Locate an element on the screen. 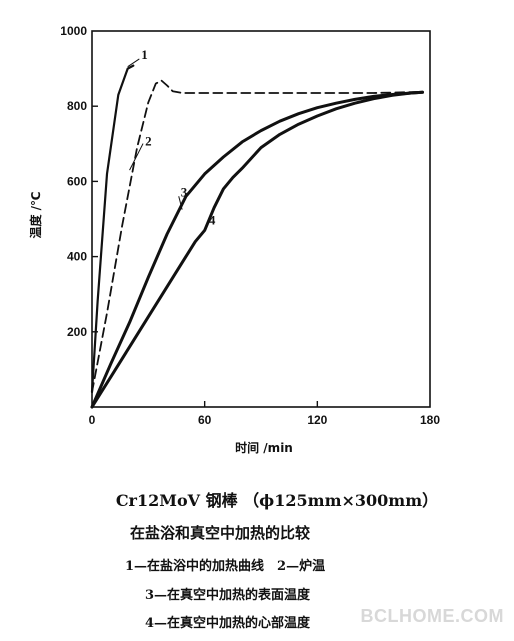  caption-legend-line-3: 4—在真空中加热的心部温度 is located at coordinates (228, 623).